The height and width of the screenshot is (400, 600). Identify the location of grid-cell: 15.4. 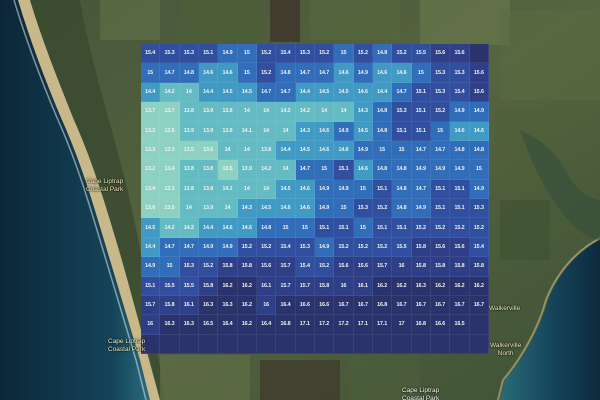
(479, 247).